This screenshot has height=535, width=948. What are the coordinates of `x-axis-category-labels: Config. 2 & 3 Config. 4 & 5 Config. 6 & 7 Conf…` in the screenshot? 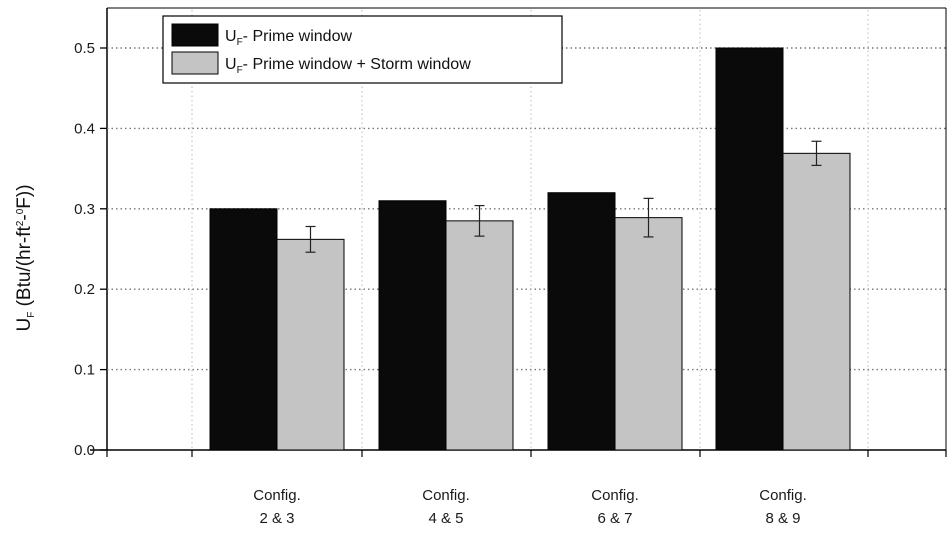 It's located at (530, 507).